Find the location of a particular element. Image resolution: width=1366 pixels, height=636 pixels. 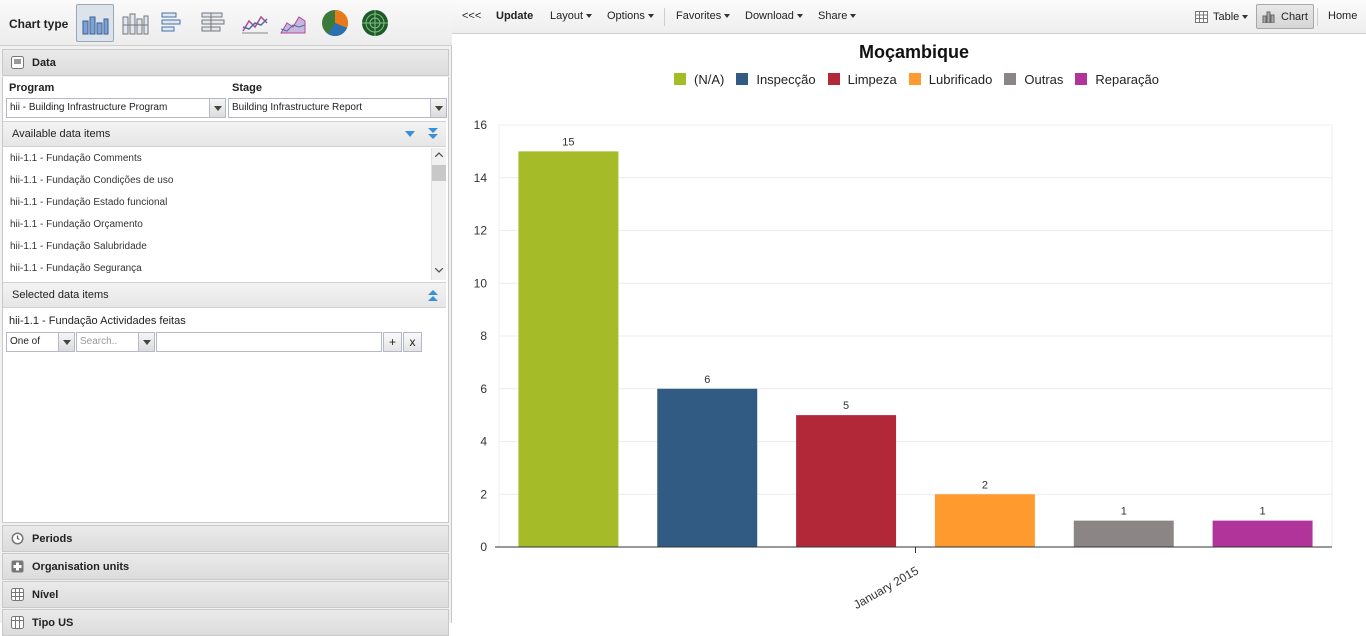

orgunits-section-header: Organisation units is located at coordinates (225, 566).